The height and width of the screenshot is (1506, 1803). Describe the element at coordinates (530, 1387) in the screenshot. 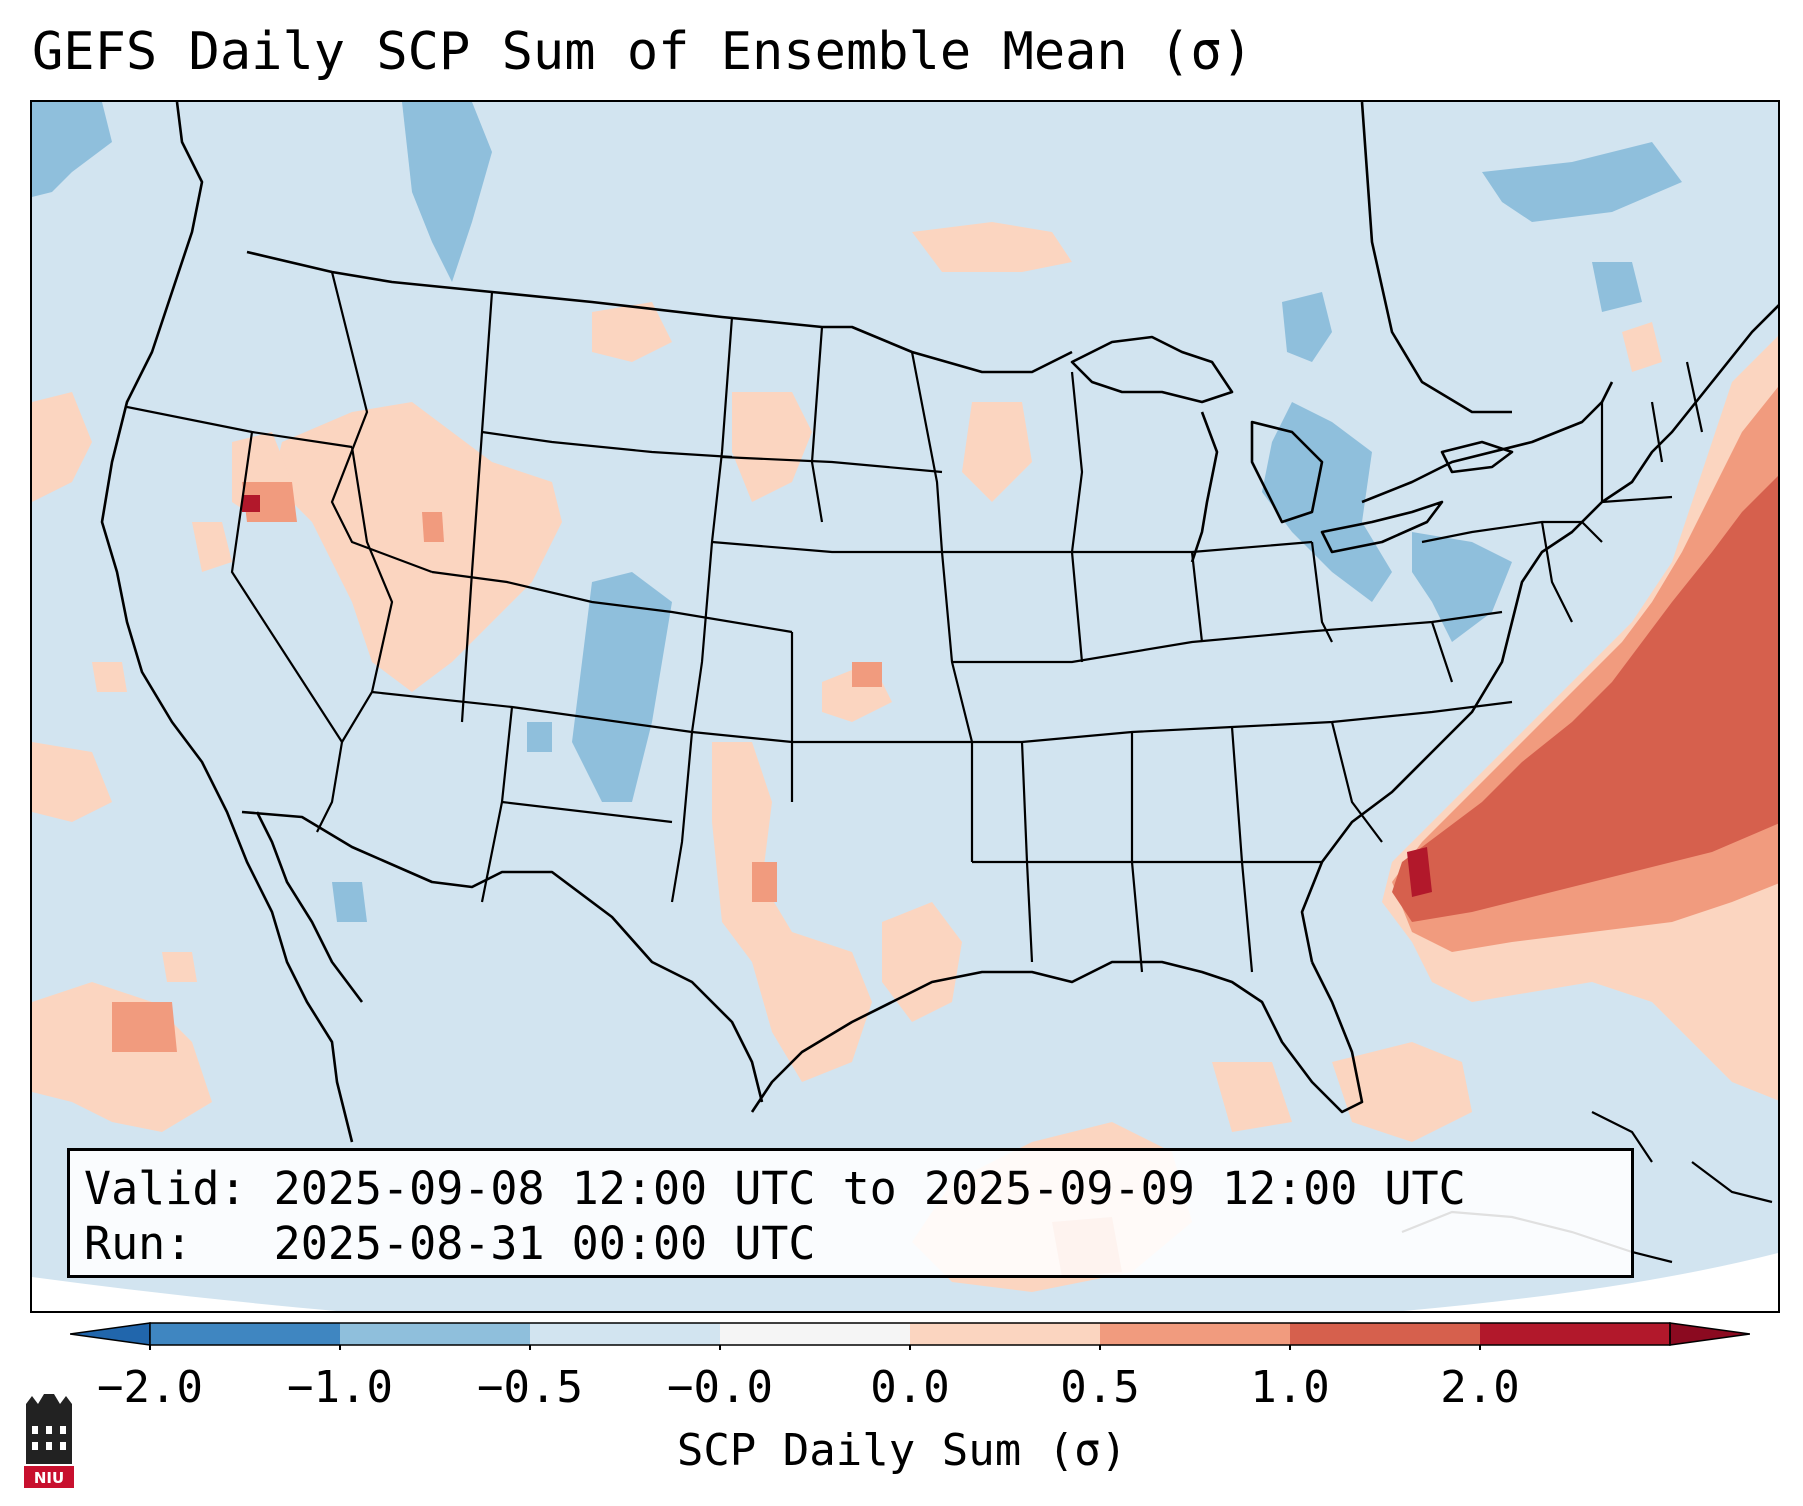

I see `colorbar-tick-label: −0.5` at that location.